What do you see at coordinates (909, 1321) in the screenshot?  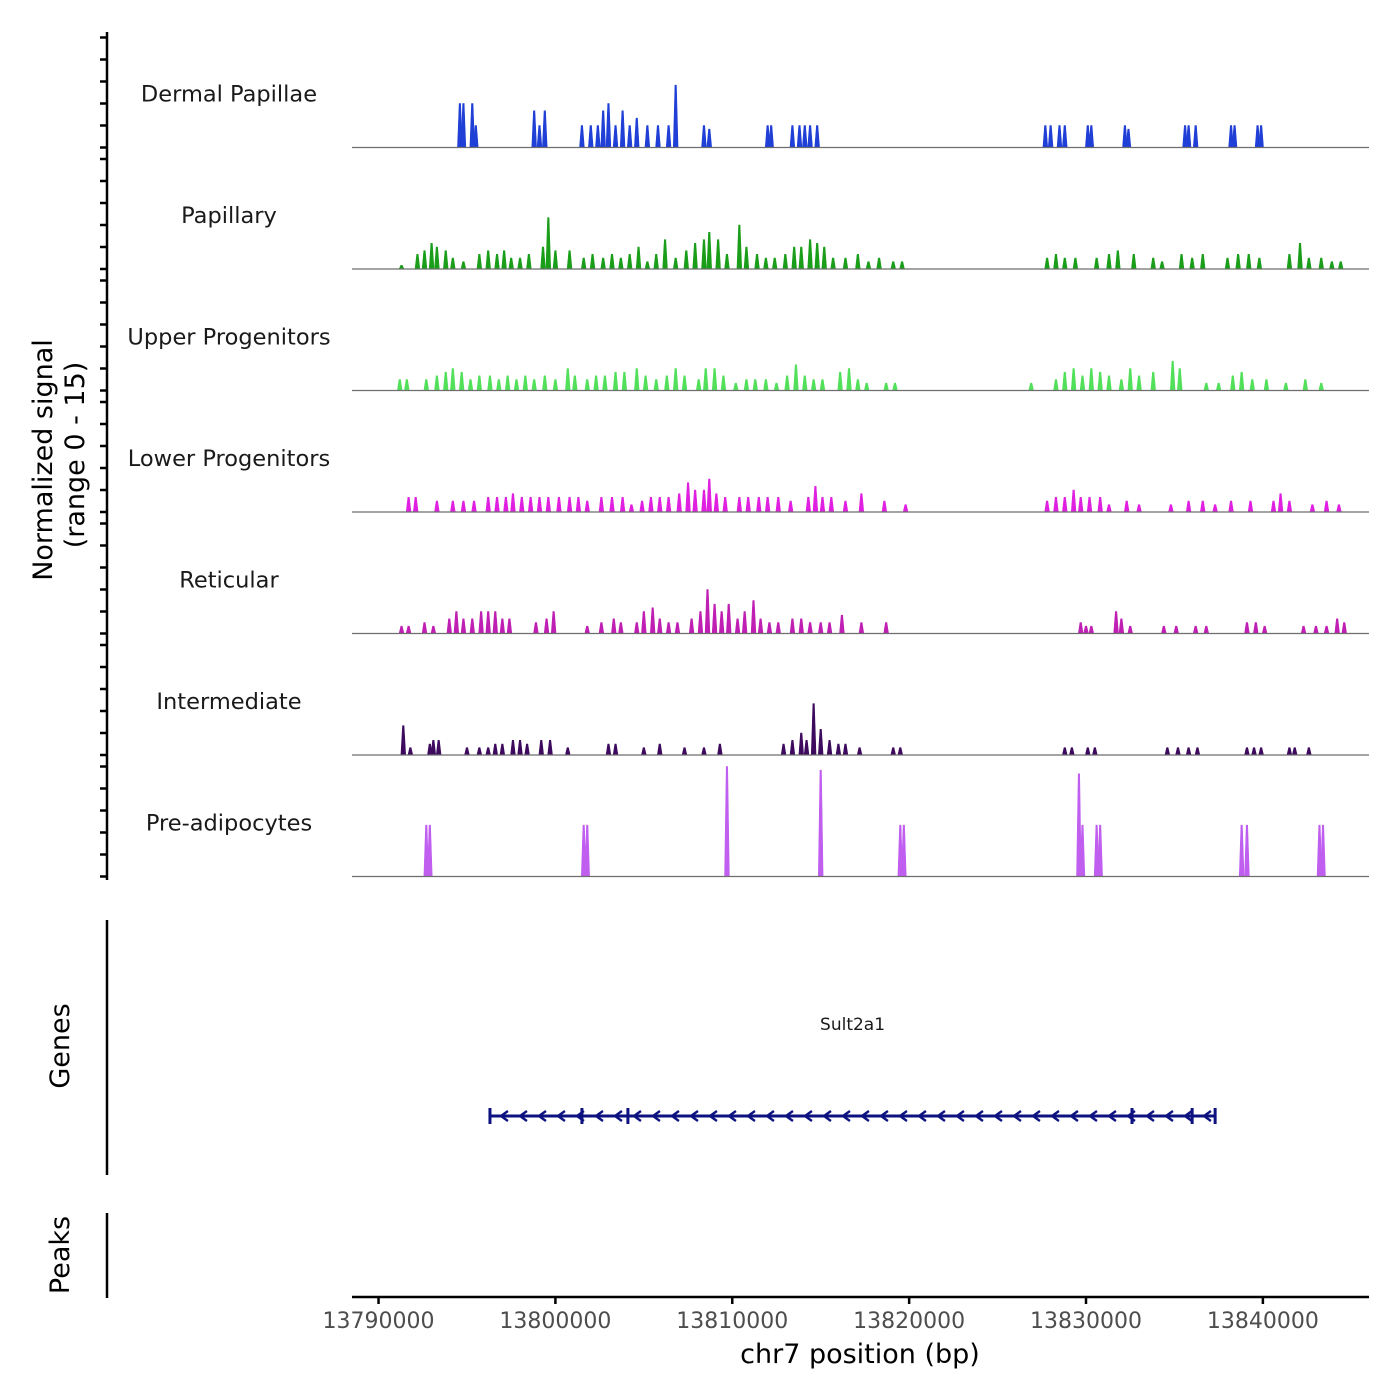 I see `x-tick-label: 13820000` at bounding box center [909, 1321].